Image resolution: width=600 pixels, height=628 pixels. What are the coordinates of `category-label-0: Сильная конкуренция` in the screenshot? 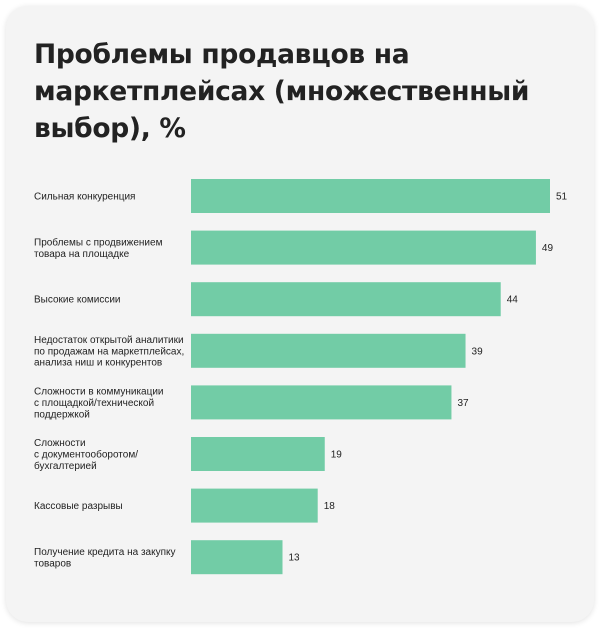 It's located at (84, 197).